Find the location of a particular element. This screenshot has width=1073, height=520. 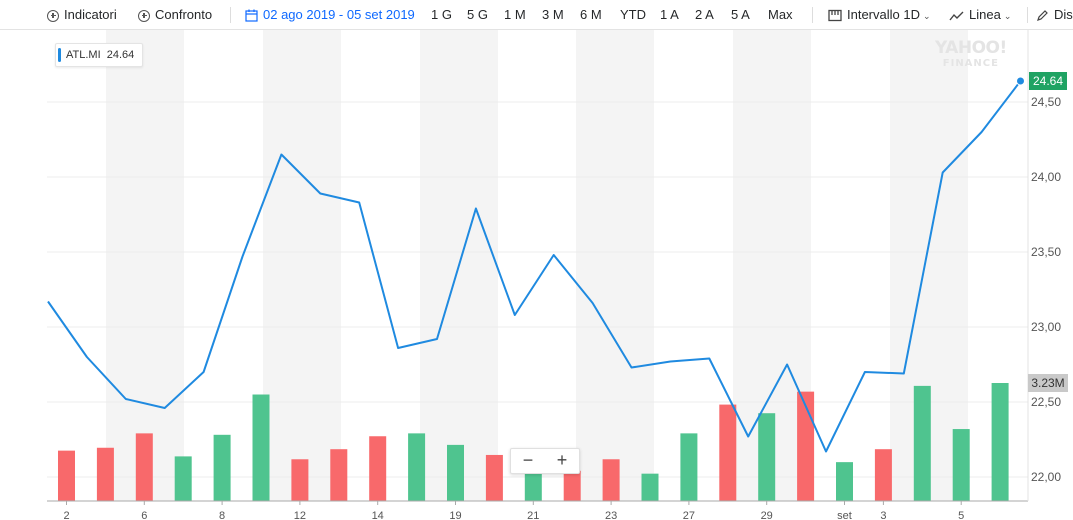

x-tick-label: 29 is located at coordinates (767, 515).